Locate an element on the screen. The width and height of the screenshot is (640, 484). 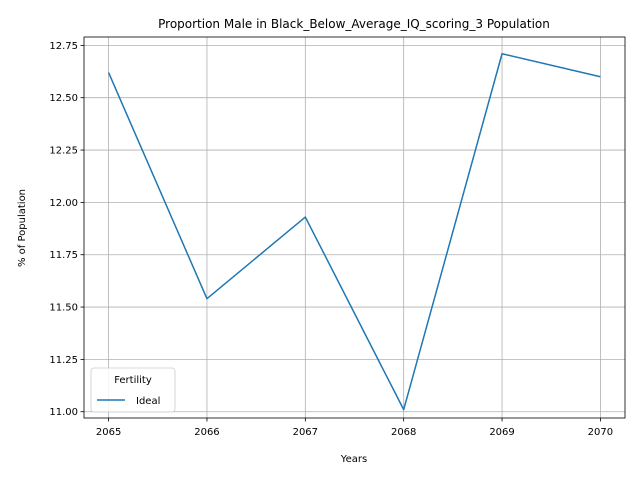
x-tick-label: 2068 is located at coordinates (403, 432).